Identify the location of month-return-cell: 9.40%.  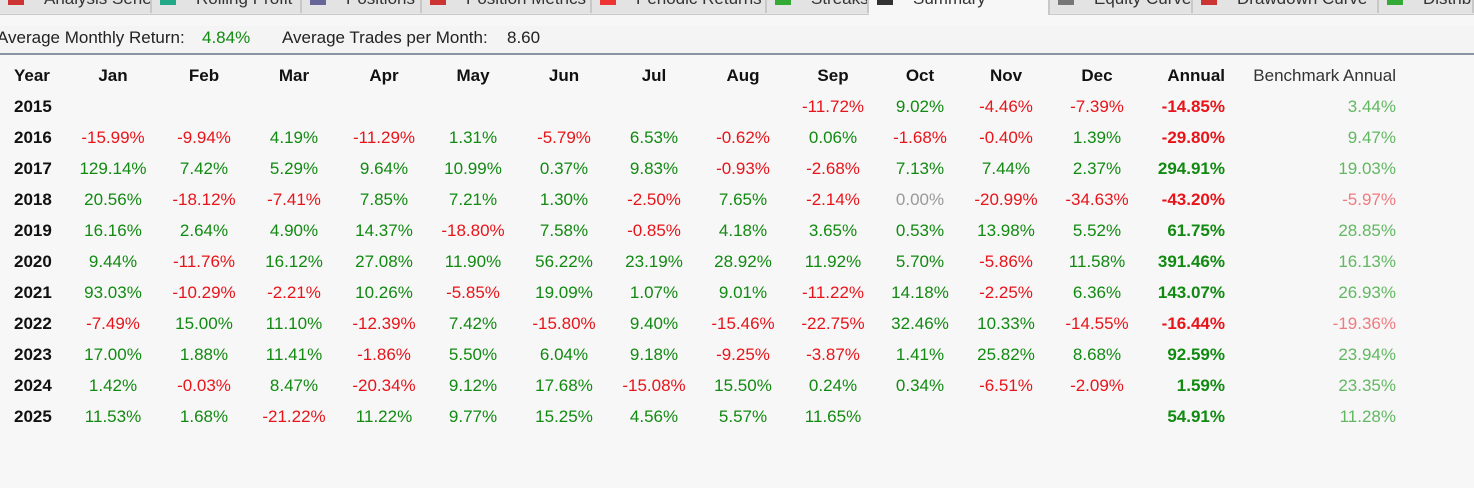
(654, 323).